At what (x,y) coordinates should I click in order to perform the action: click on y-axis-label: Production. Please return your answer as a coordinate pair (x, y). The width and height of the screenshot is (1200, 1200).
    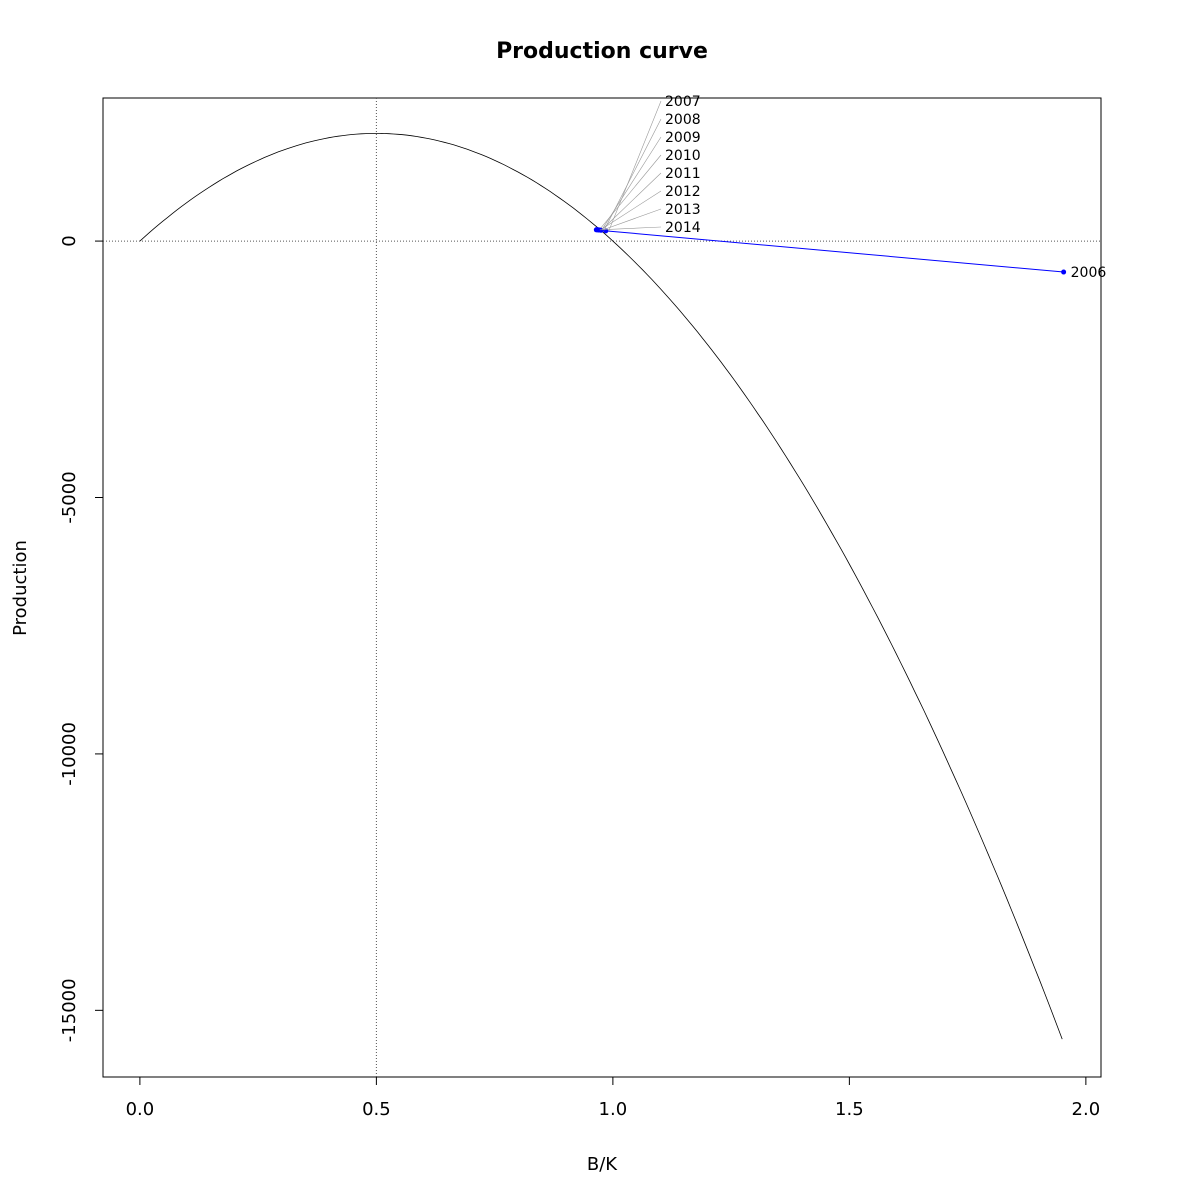
    Looking at the image, I should click on (20, 588).